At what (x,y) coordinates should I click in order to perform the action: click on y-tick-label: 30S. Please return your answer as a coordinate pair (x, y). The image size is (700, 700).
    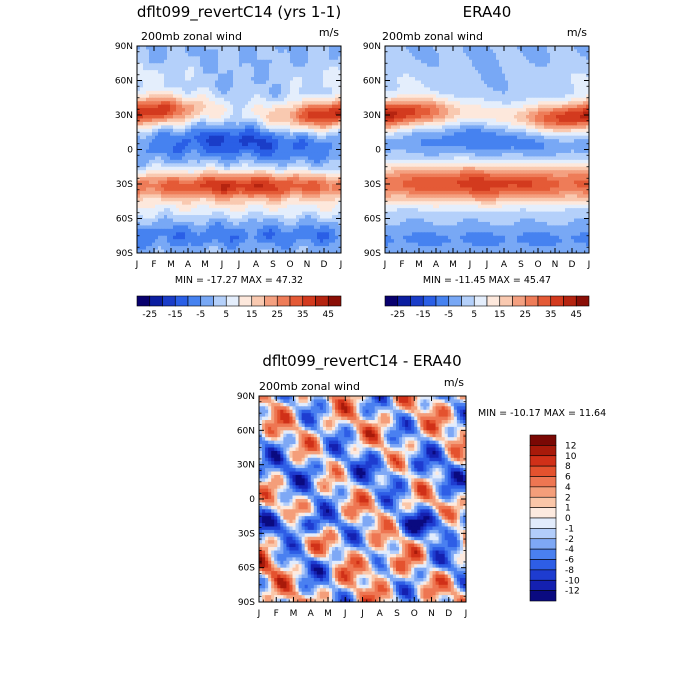
    Looking at the image, I should click on (124, 185).